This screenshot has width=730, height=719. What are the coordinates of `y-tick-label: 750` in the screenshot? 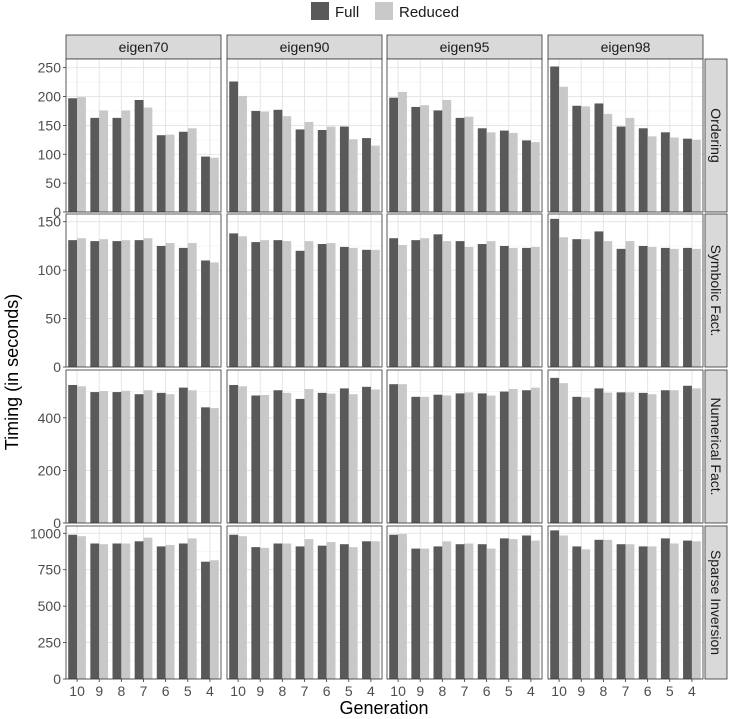 It's located at (50, 570).